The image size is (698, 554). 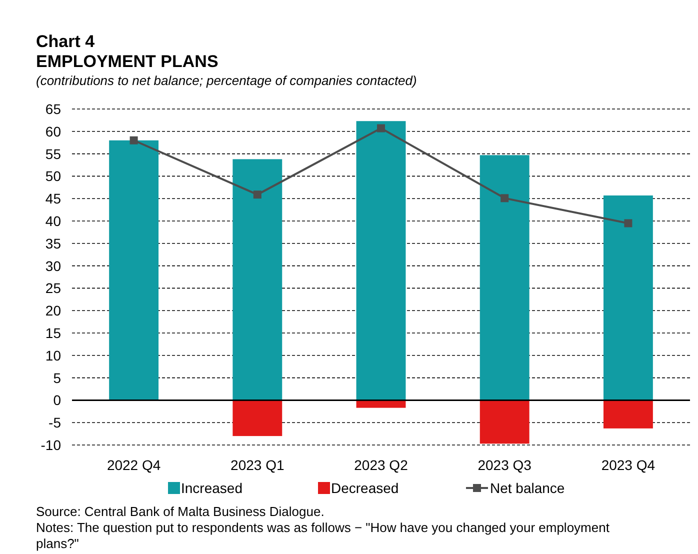 I want to click on y-axis-title: (contributions to net balance; percentage of companies contacted), so click(x=226, y=80).